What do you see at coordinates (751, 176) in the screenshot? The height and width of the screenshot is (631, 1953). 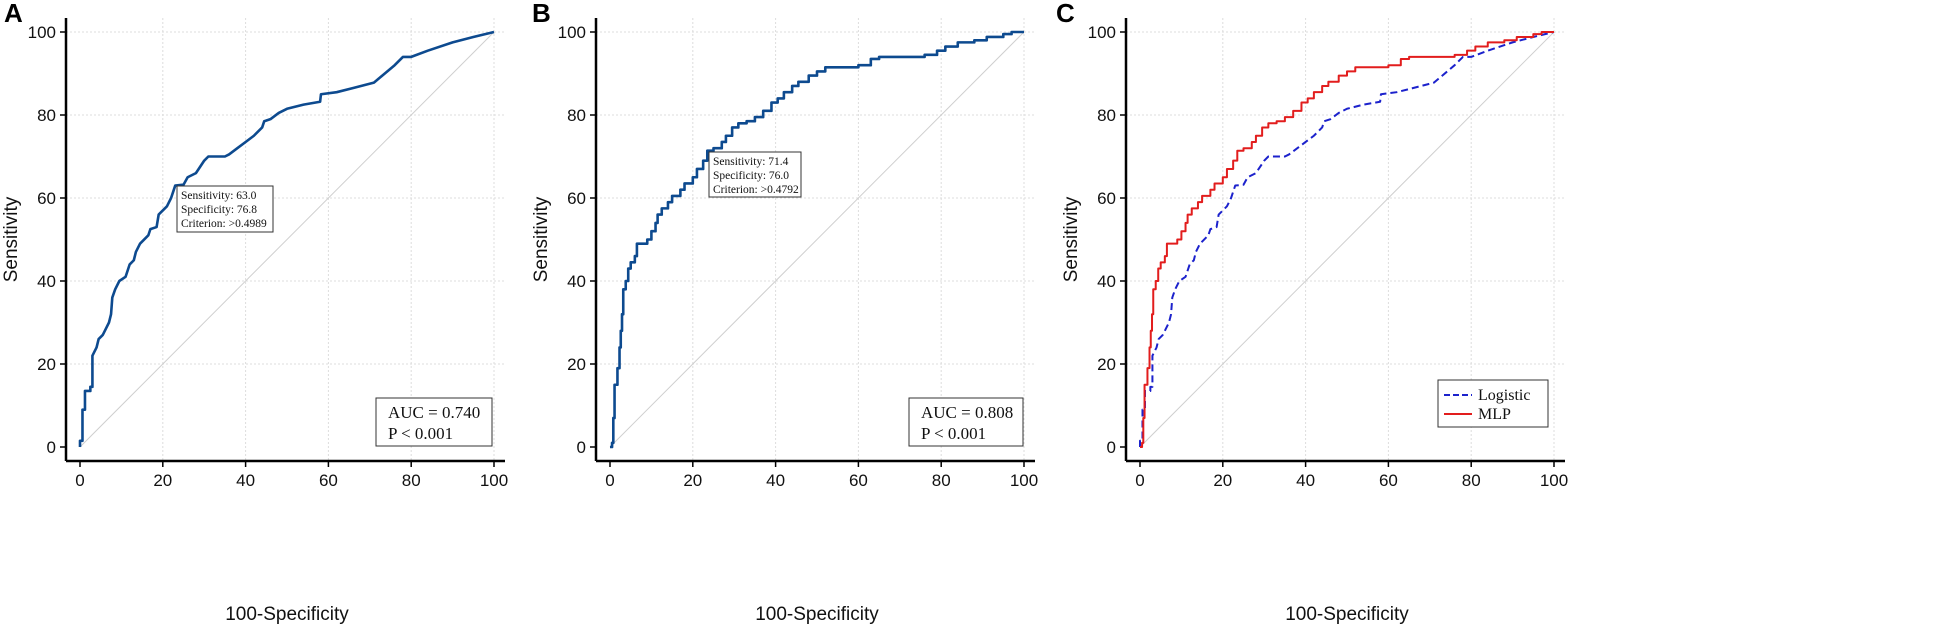 I see `annotation-specificity: Specificity: 76.0` at bounding box center [751, 176].